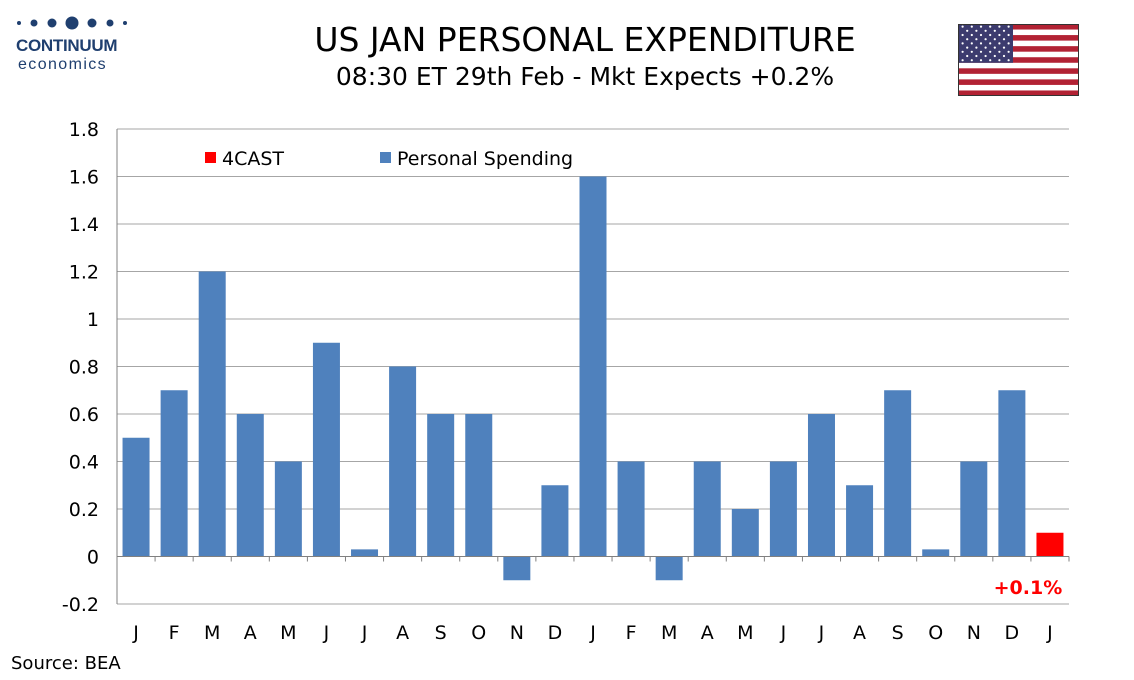 This screenshot has width=1134, height=680. What do you see at coordinates (253, 159) in the screenshot?
I see `legend-label: 4CAST` at bounding box center [253, 159].